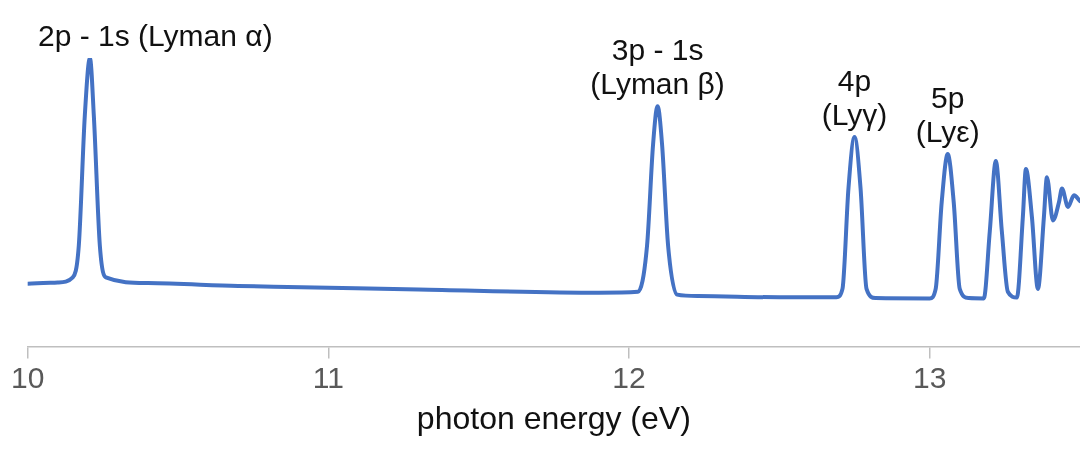 The image size is (1088, 451). What do you see at coordinates (929, 377) in the screenshot?
I see `x-tick-label: 13` at bounding box center [929, 377].